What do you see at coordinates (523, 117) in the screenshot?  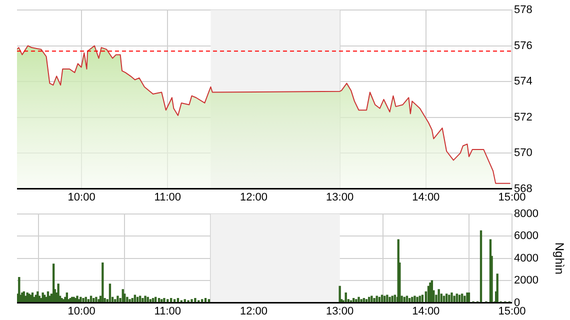 I see `y-tick-label: 572` at bounding box center [523, 117].